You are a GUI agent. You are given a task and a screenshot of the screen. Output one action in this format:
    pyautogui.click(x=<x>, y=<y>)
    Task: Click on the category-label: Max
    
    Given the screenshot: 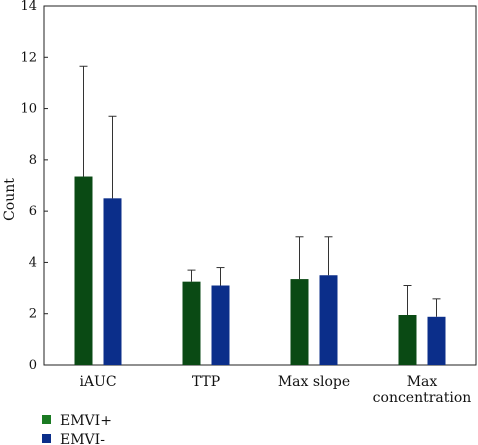 What is the action you would take?
    pyautogui.click(x=422, y=382)
    